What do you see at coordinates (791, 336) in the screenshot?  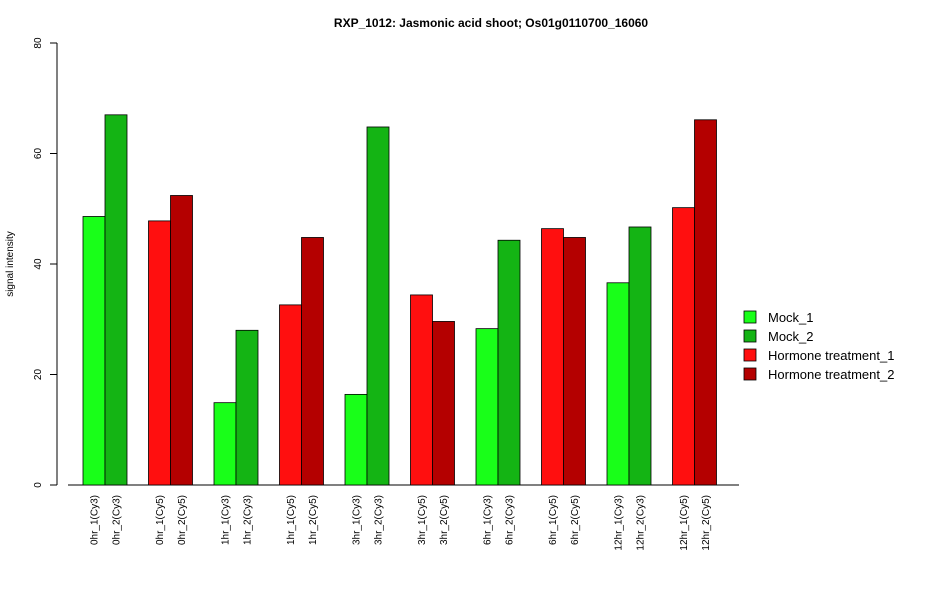 I see `legend-label: Mock_2` at bounding box center [791, 336].